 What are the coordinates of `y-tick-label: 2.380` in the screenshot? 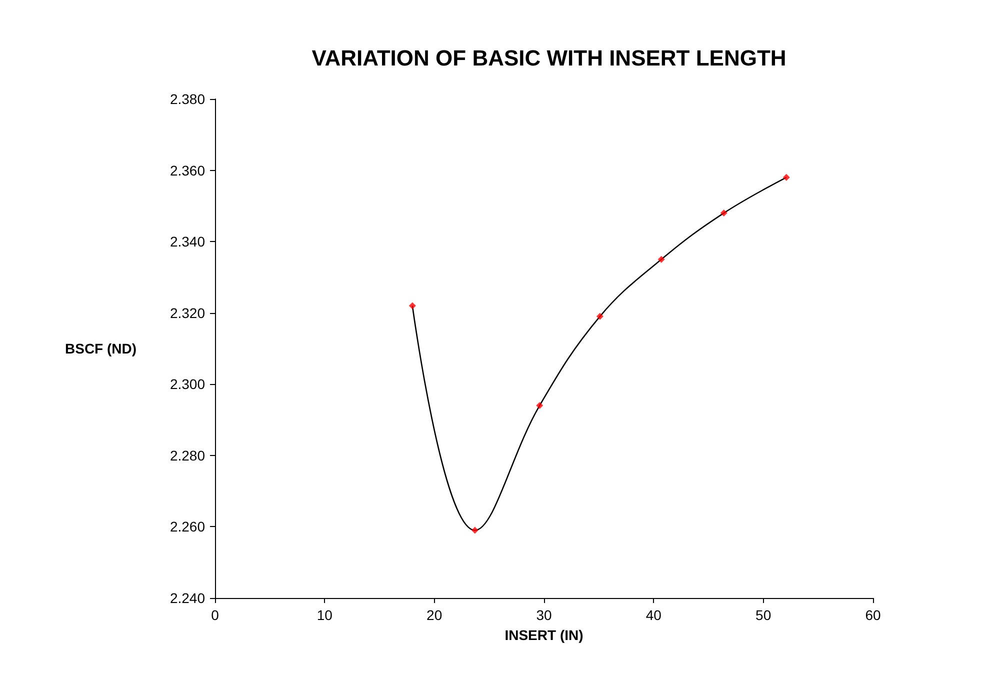 It's located at (188, 99).